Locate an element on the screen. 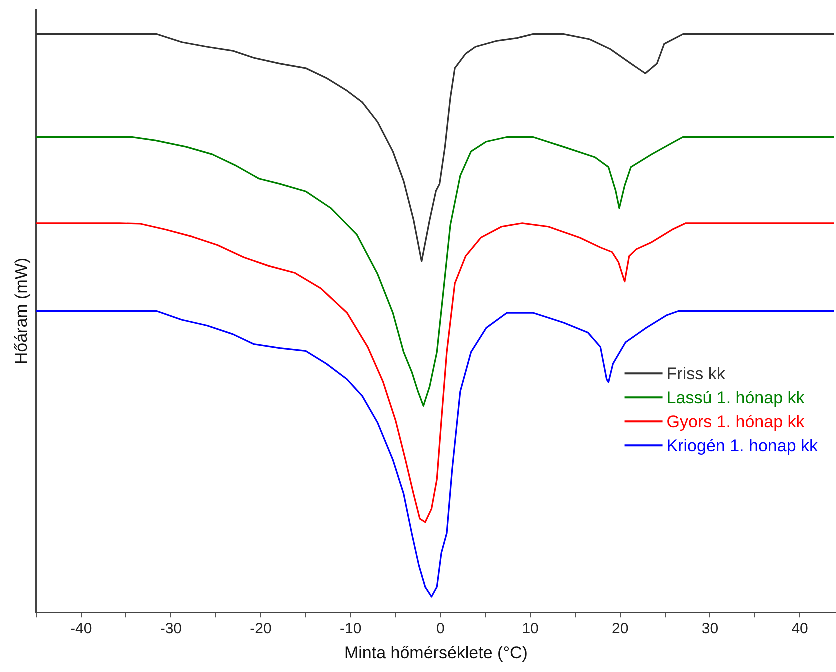 This screenshot has height=672, width=836. legend-label: Lassú 1. hónap kk is located at coordinates (736, 398).